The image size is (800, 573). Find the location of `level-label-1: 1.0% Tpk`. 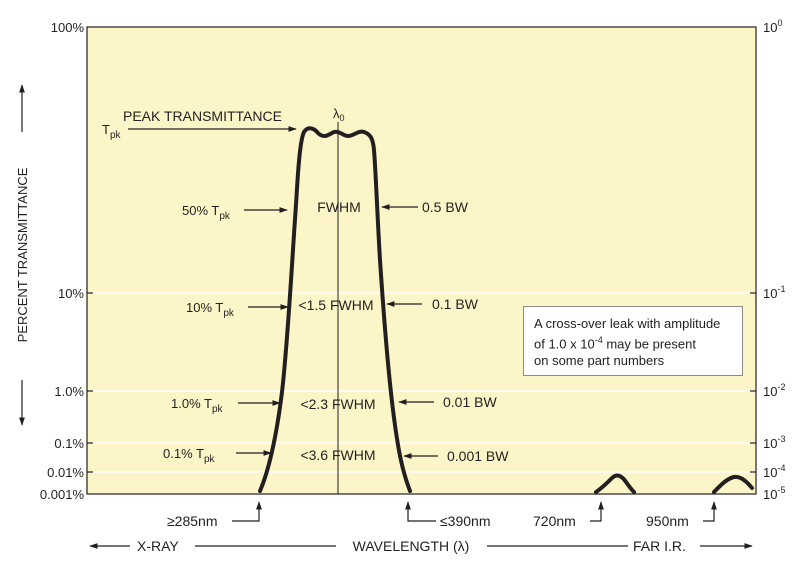

level-label-1: 1.0% Tpk is located at coordinates (197, 405).